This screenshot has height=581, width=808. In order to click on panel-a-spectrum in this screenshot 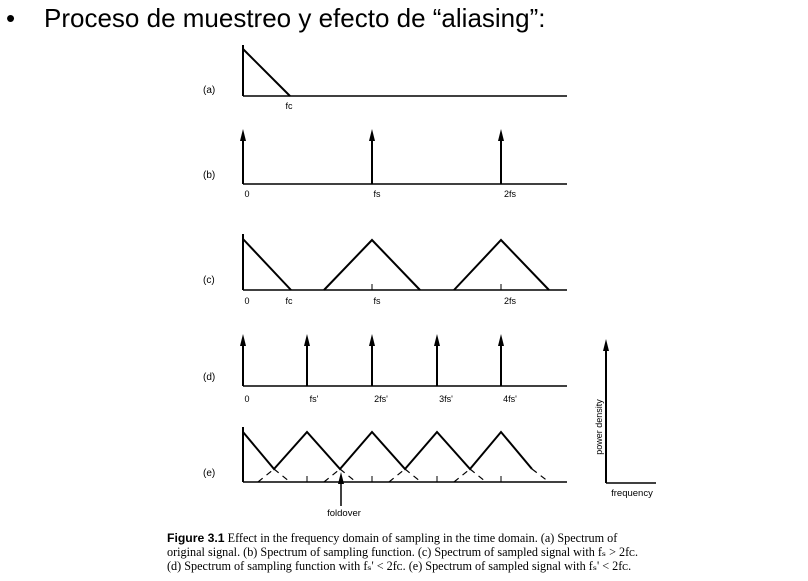, I will do `click(266, 72)`.